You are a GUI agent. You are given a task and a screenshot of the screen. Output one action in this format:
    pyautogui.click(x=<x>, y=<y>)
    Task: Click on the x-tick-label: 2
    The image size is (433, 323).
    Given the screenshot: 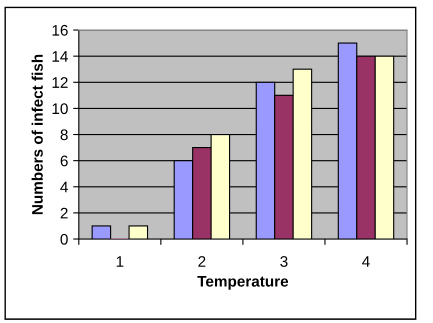 What is the action you would take?
    pyautogui.click(x=202, y=261)
    